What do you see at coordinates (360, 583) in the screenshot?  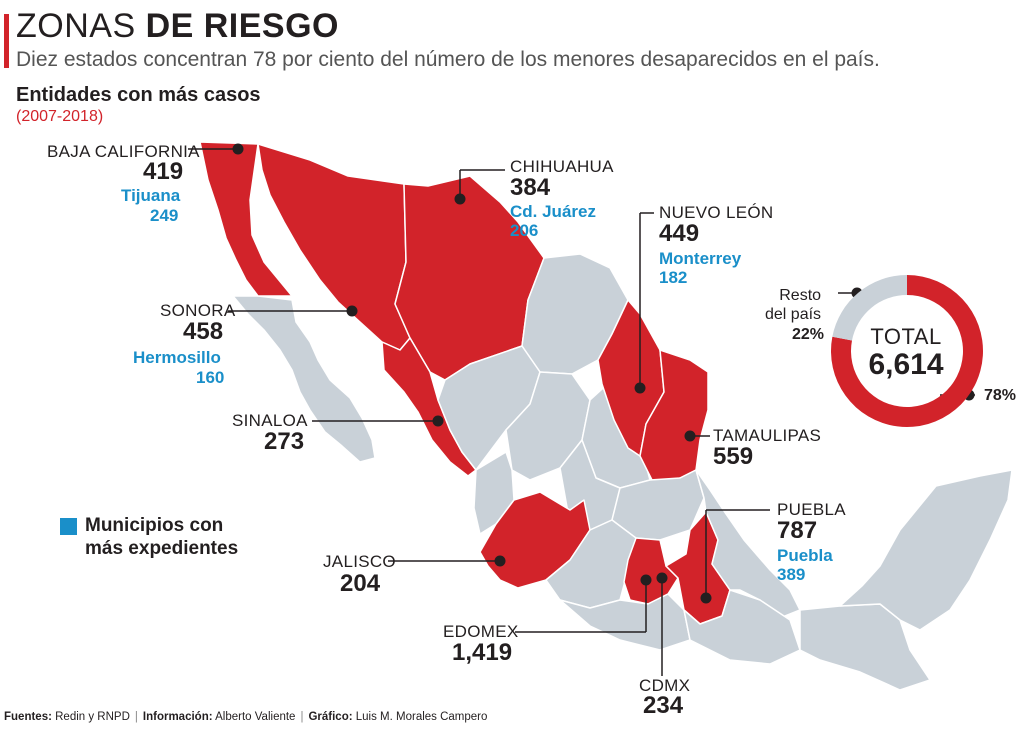 I see `label-jalisco-value: 204` at bounding box center [360, 583].